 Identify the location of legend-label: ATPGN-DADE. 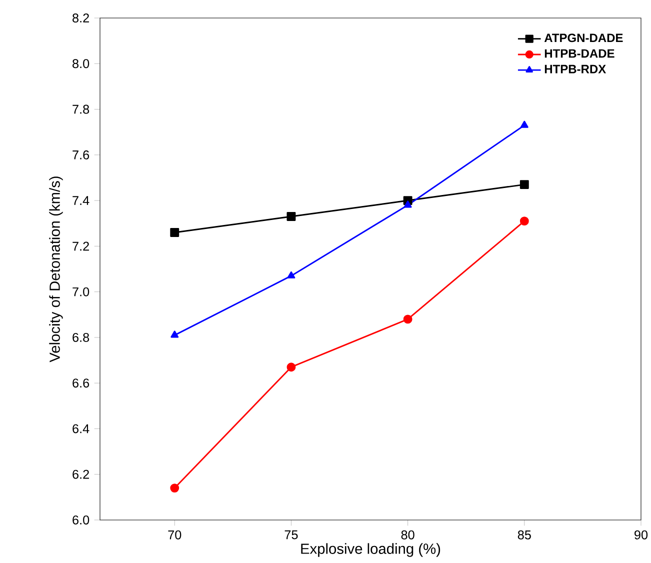
(583, 38).